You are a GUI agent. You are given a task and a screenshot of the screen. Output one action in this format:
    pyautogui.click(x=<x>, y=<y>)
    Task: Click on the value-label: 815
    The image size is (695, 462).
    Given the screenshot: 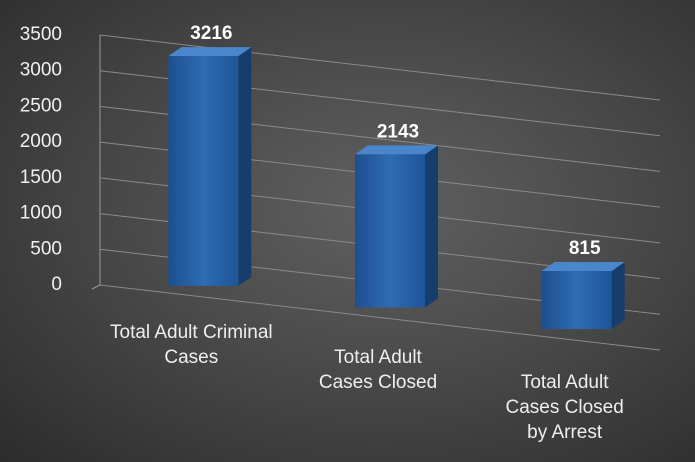 What is the action you would take?
    pyautogui.click(x=585, y=248)
    